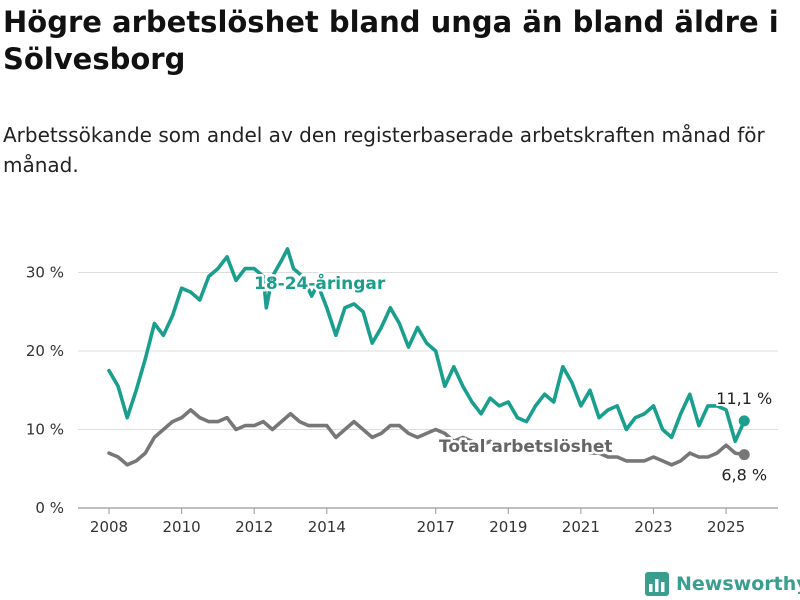 The height and width of the screenshot is (600, 800). What do you see at coordinates (45, 351) in the screenshot?
I see `y-tick-label: 20 %` at bounding box center [45, 351].